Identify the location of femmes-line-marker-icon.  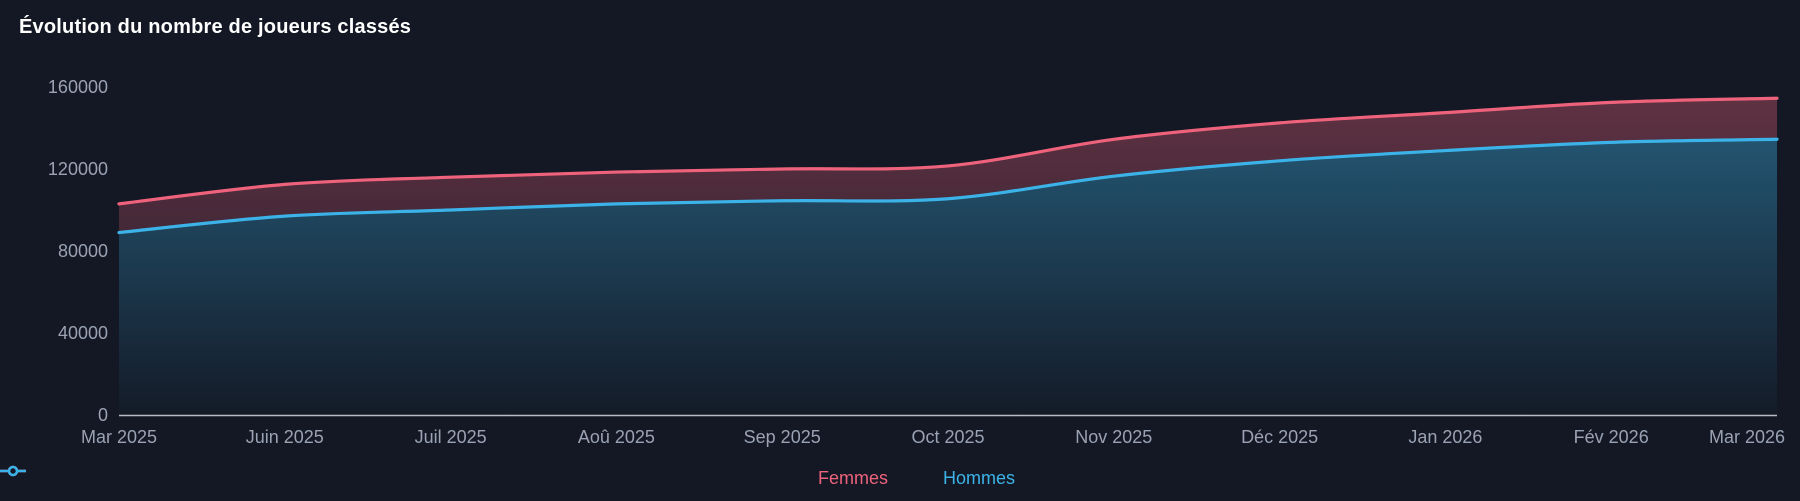
(405, 474).